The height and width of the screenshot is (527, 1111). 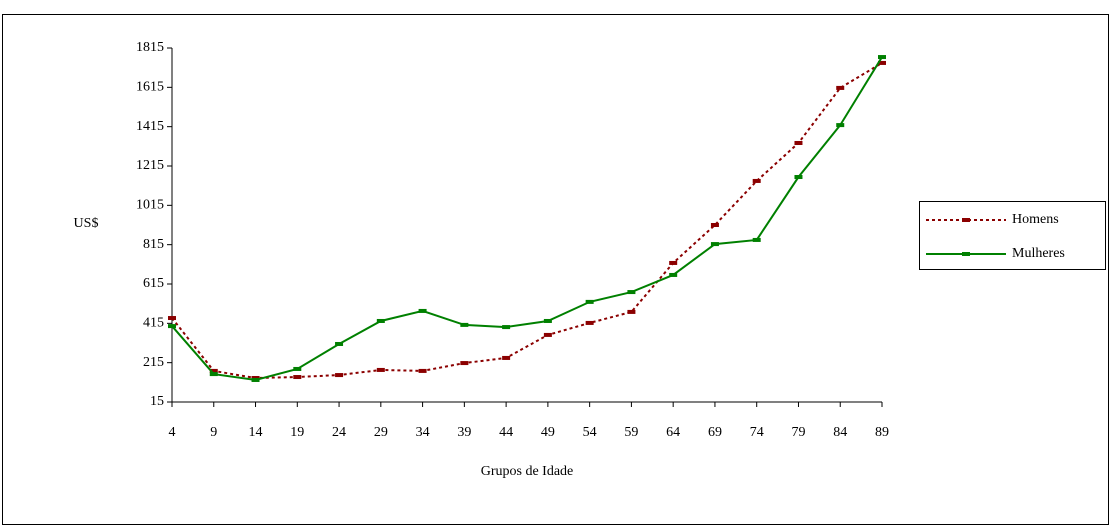 What do you see at coordinates (153, 362) in the screenshot?
I see `y-tick-label: 215` at bounding box center [153, 362].